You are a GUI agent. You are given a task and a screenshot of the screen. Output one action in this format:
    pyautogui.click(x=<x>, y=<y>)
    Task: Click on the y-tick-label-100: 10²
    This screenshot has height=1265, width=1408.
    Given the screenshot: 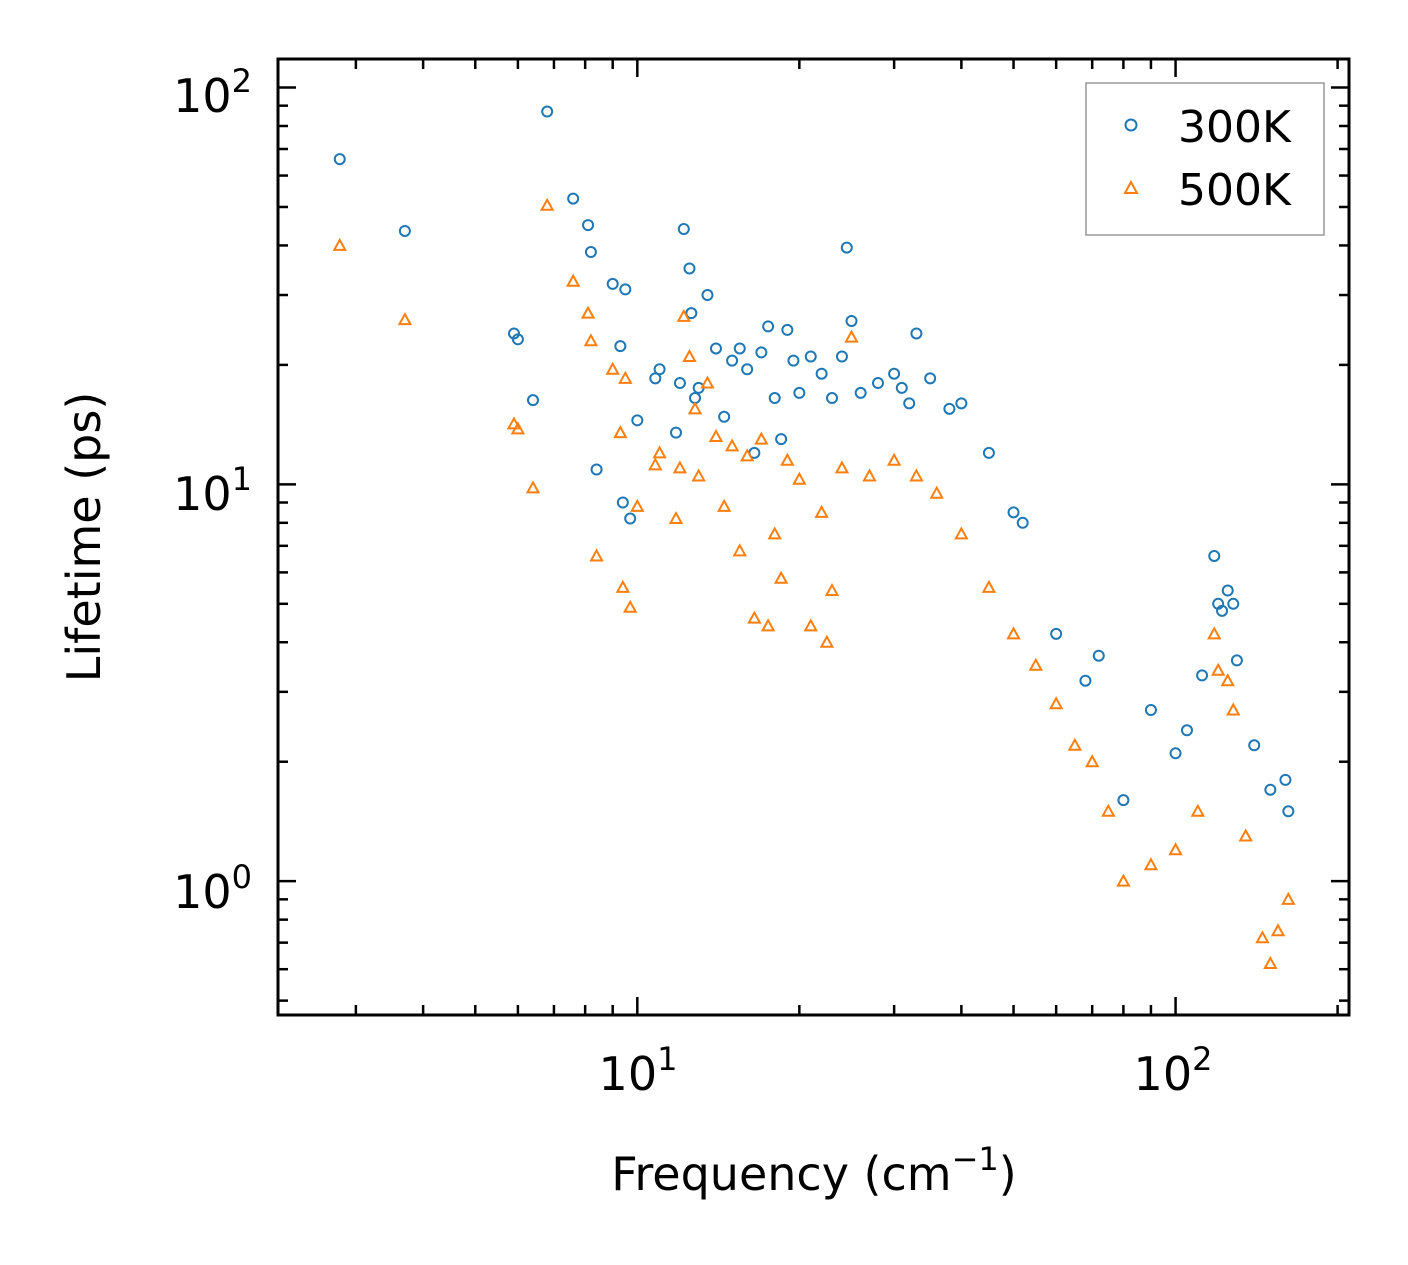 What is the action you would take?
    pyautogui.click(x=212, y=92)
    